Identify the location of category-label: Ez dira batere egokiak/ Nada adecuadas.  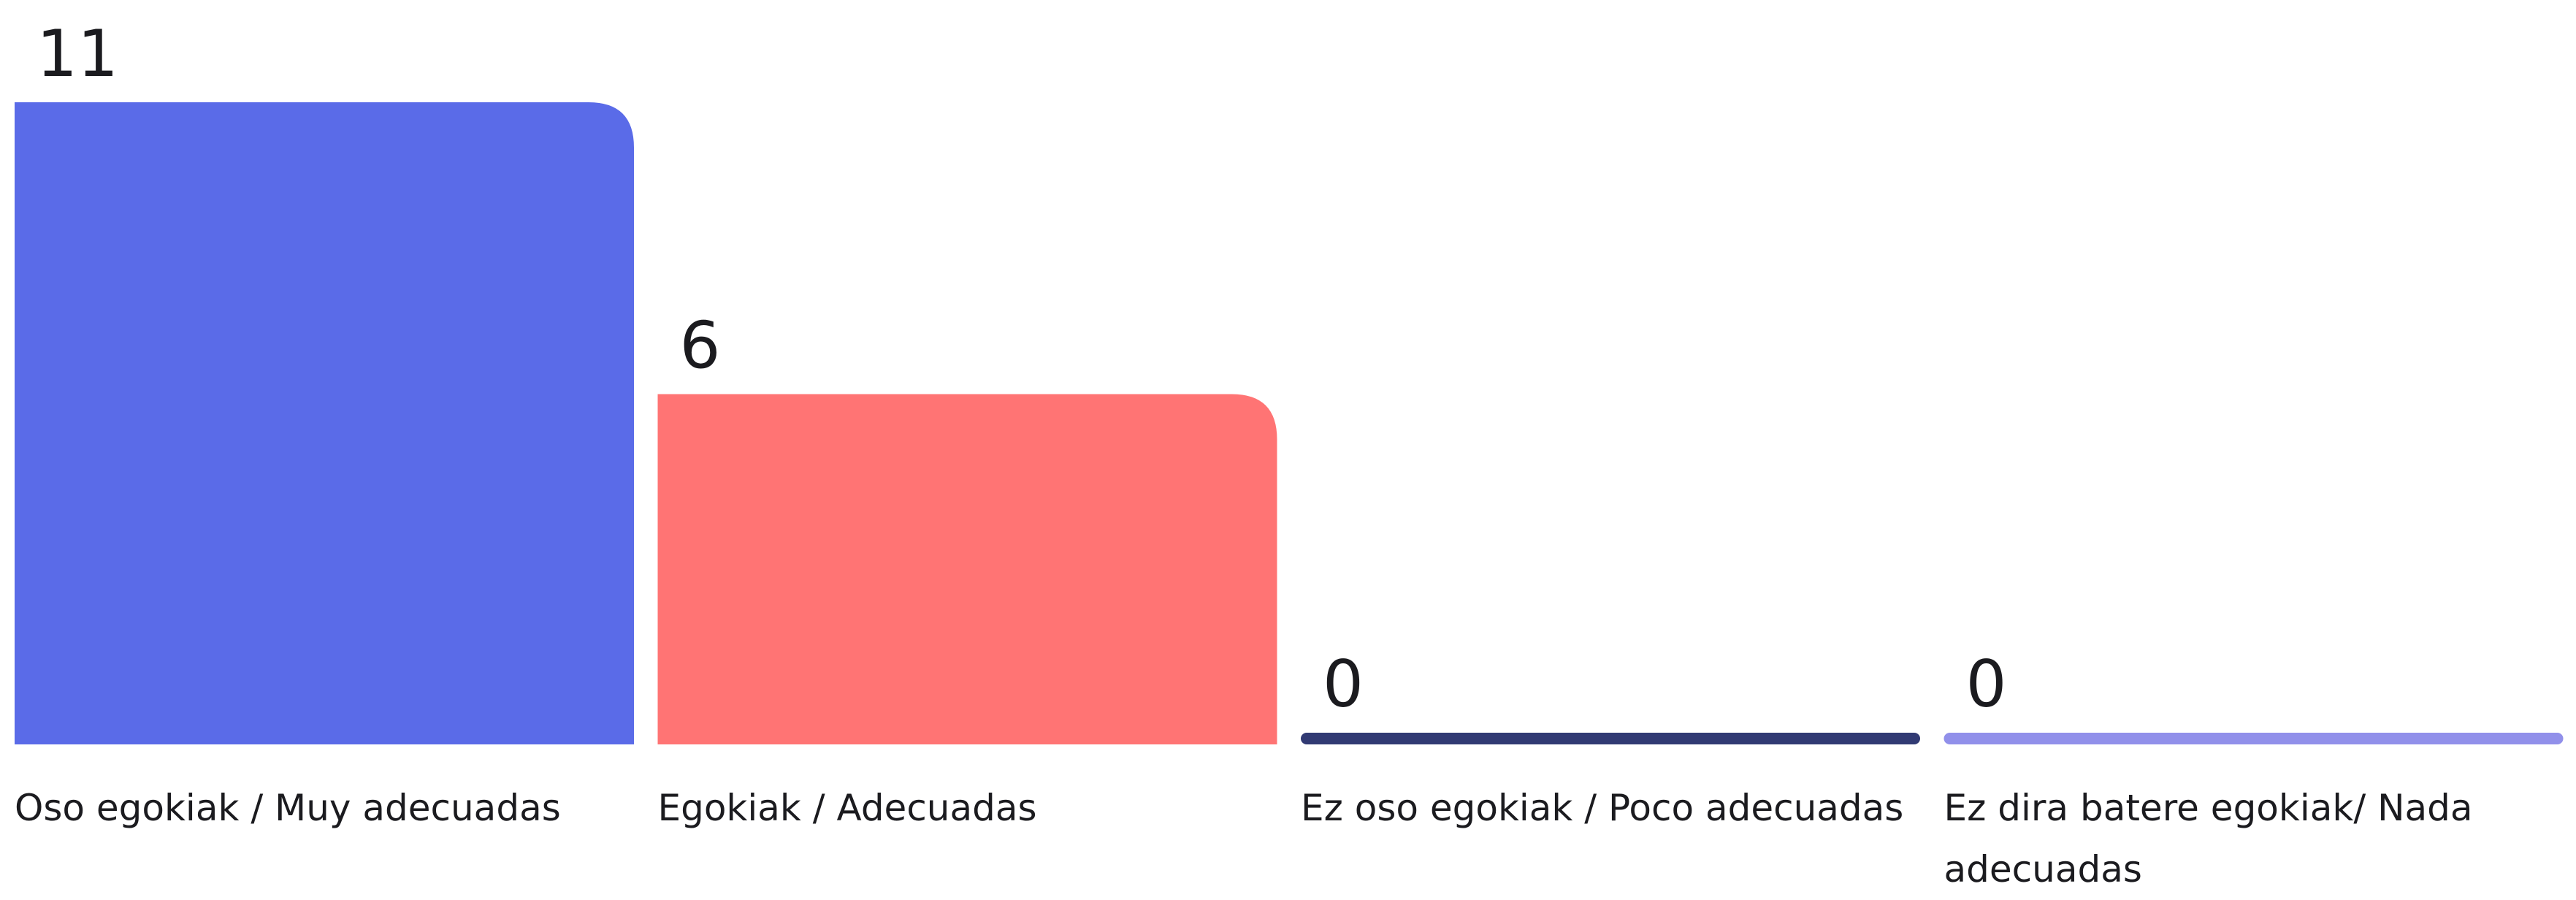
(2208, 839).